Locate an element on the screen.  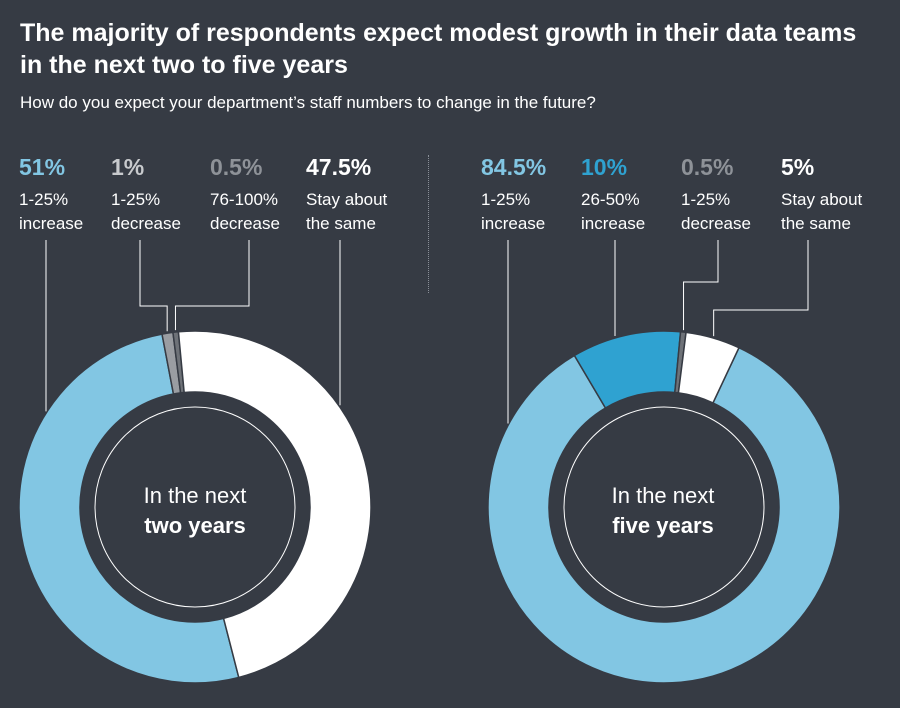
stat-percent: 51% is located at coordinates (42, 167).